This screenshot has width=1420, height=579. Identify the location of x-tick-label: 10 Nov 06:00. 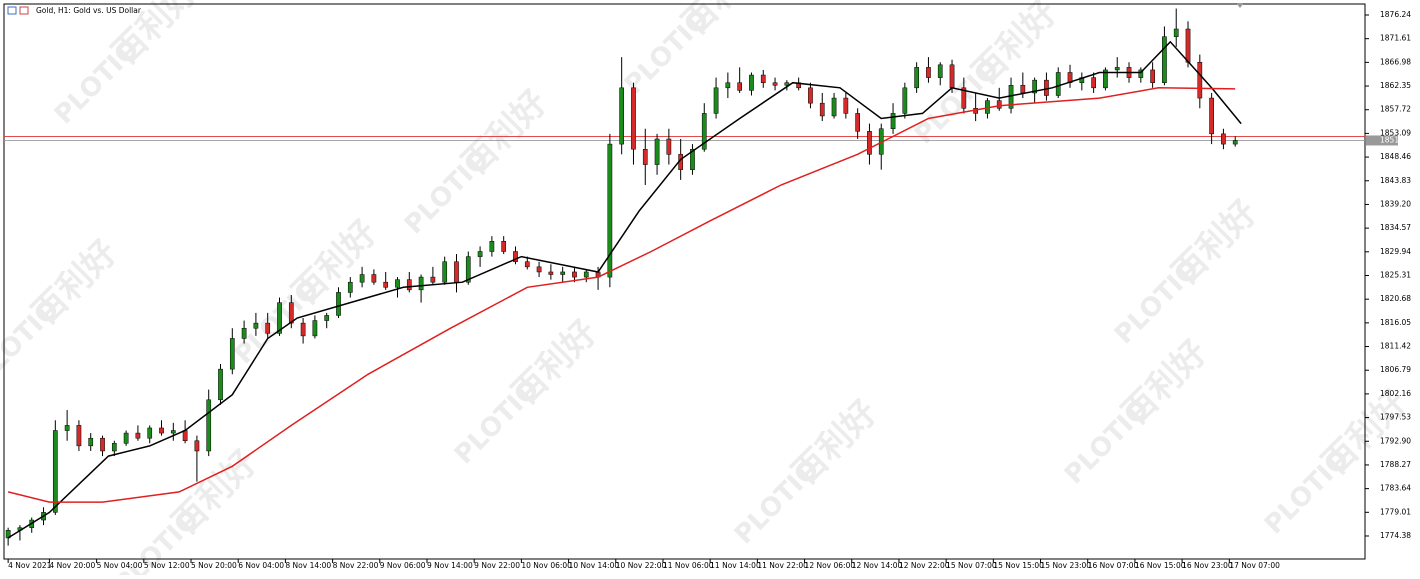
(546, 565).